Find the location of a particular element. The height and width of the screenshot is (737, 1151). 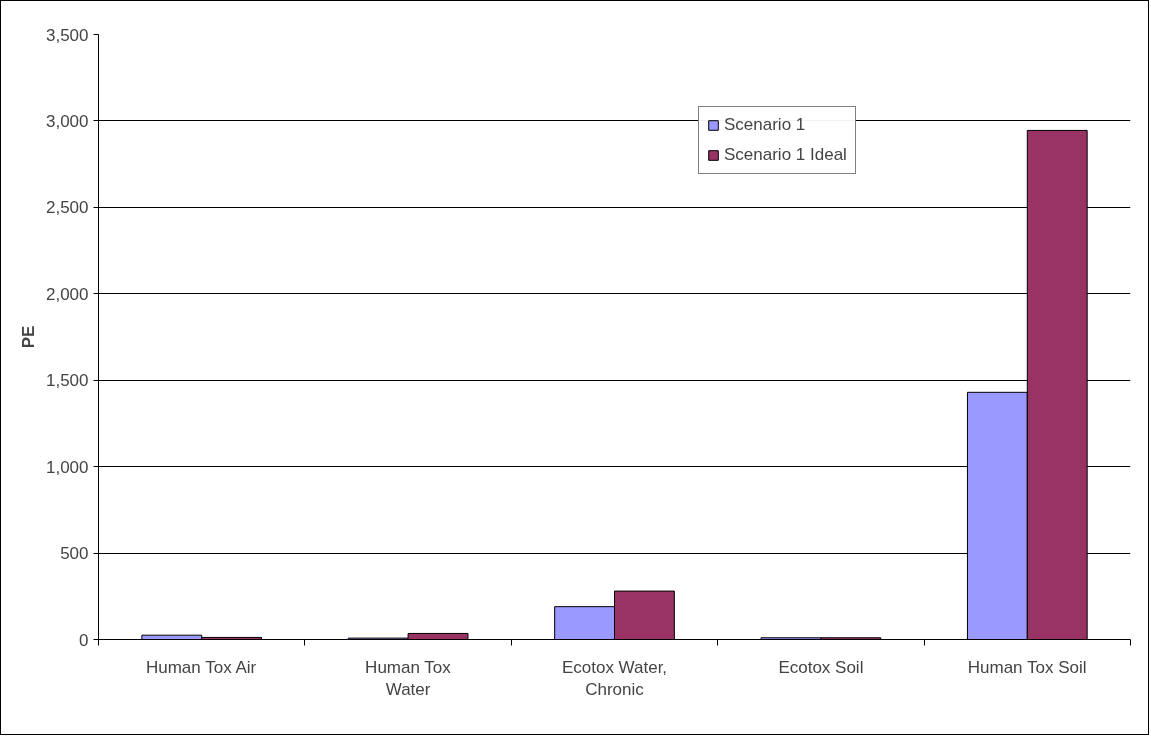

x-tick-label: Human Tox Water is located at coordinates (408, 678).